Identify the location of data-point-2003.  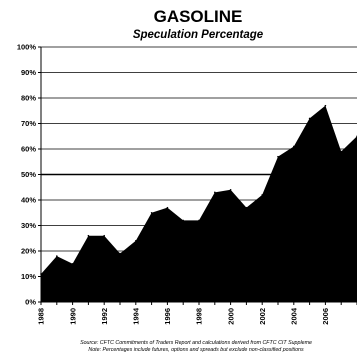
(278, 156).